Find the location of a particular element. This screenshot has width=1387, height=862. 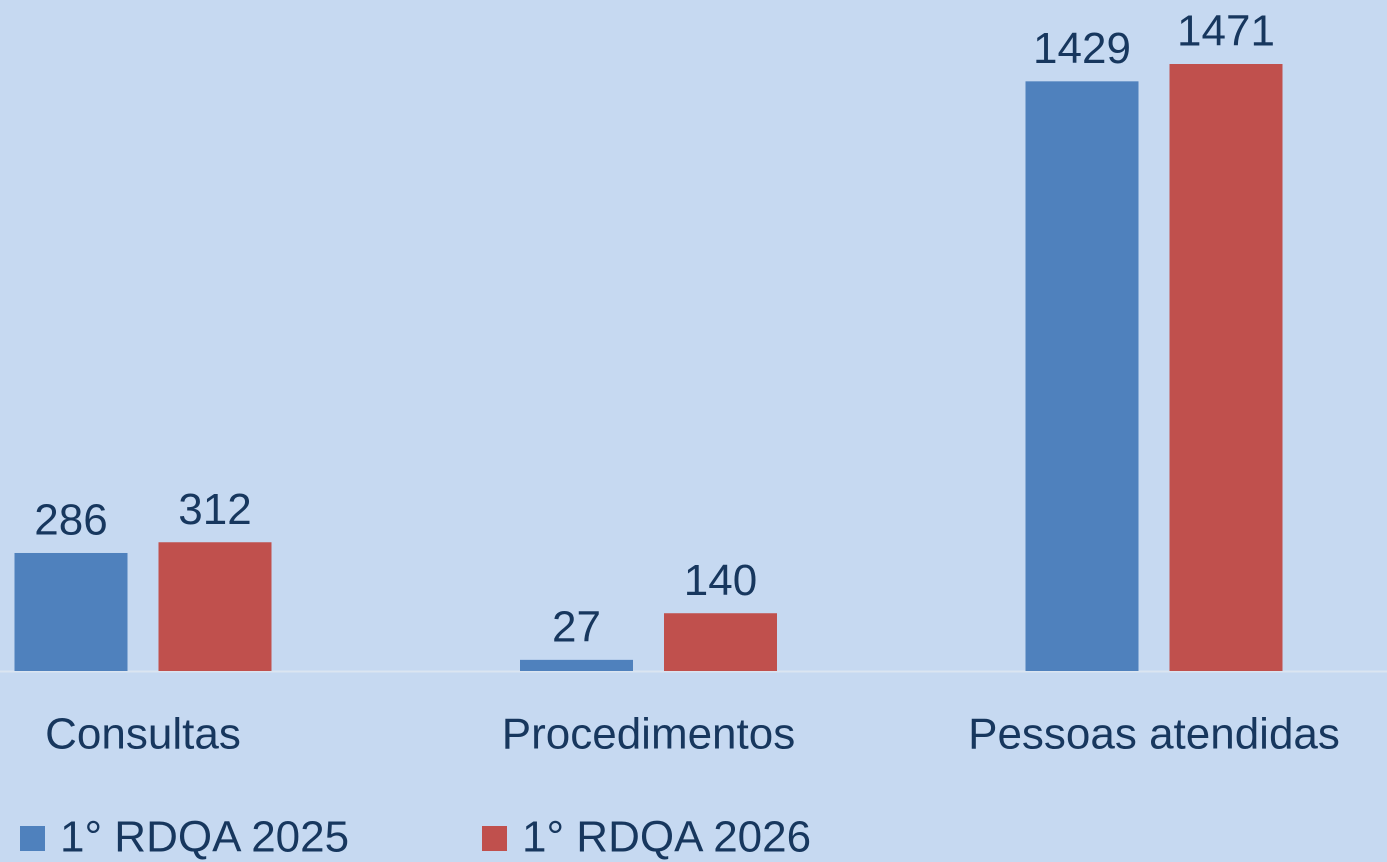

x-tick-label: Consultas is located at coordinates (143, 734).